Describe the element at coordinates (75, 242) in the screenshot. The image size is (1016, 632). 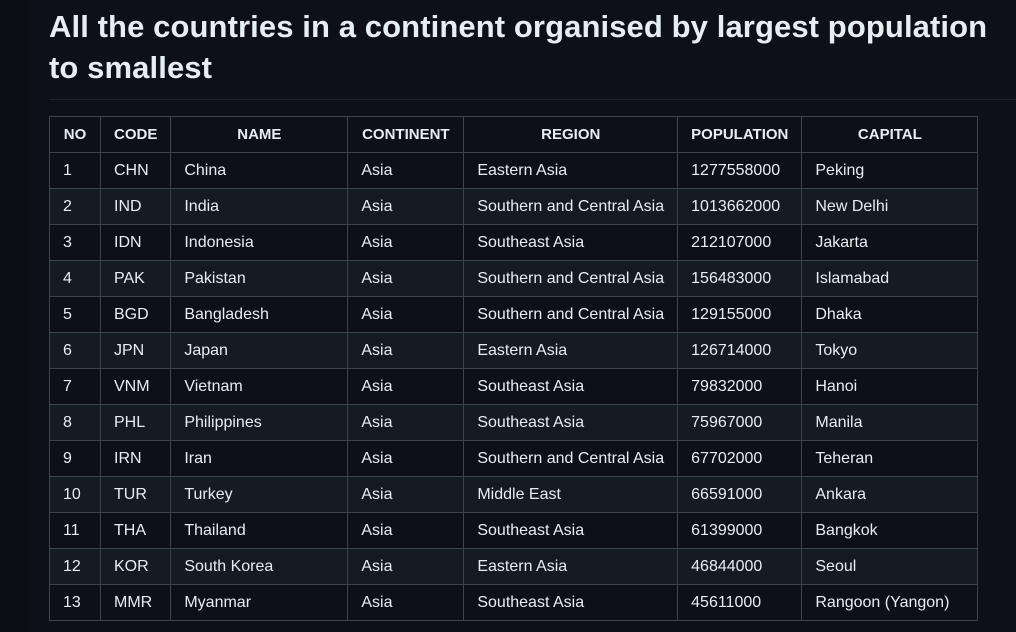
I see `cell-no: 3` at that location.